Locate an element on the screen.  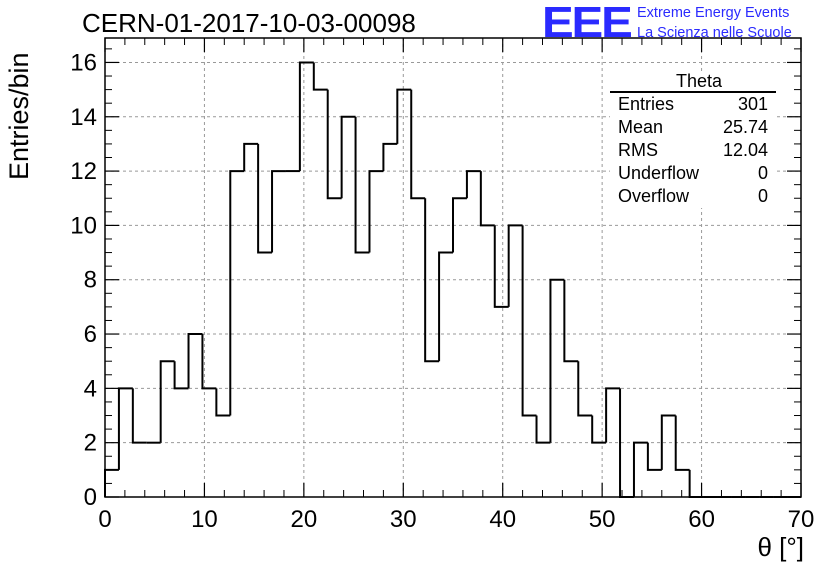
chart-title: CERN-01-2017-10-03-00098 is located at coordinates (249, 23).